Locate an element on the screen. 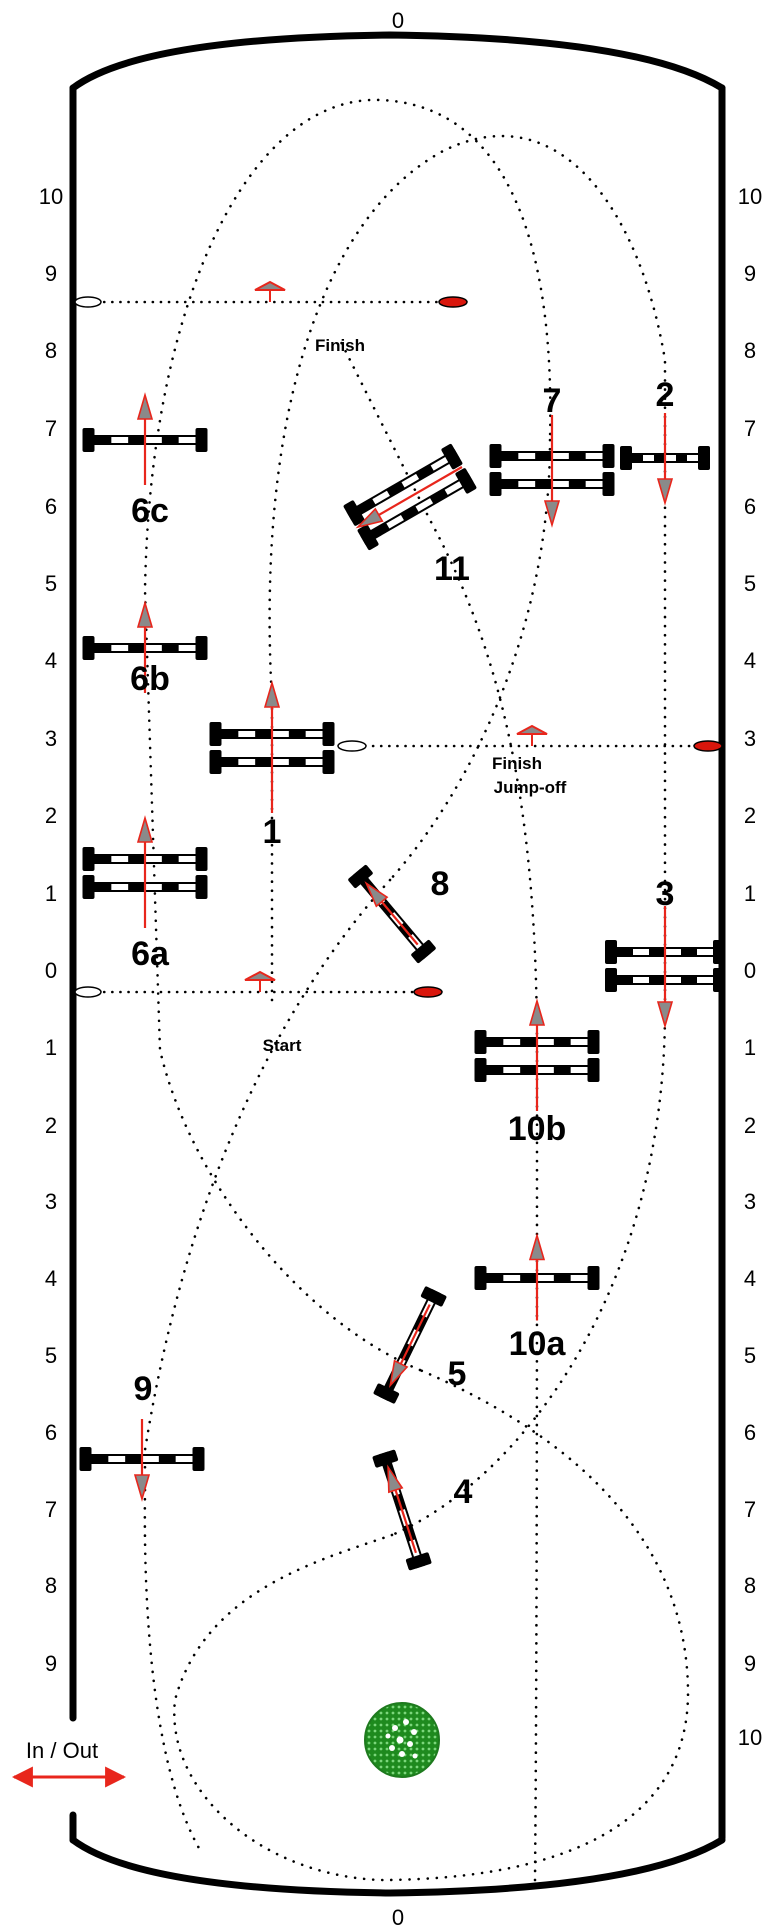  scale-left-upper-7: 7 is located at coordinates (51, 428).